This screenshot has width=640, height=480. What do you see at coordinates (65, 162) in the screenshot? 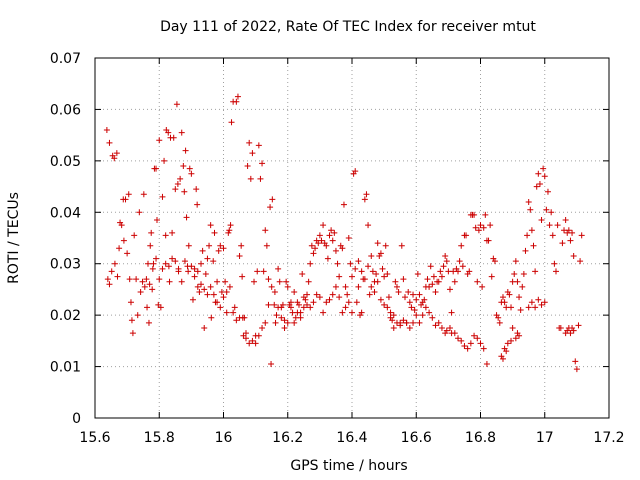
I see `y-tick-label: 0.05` at bounding box center [65, 162].